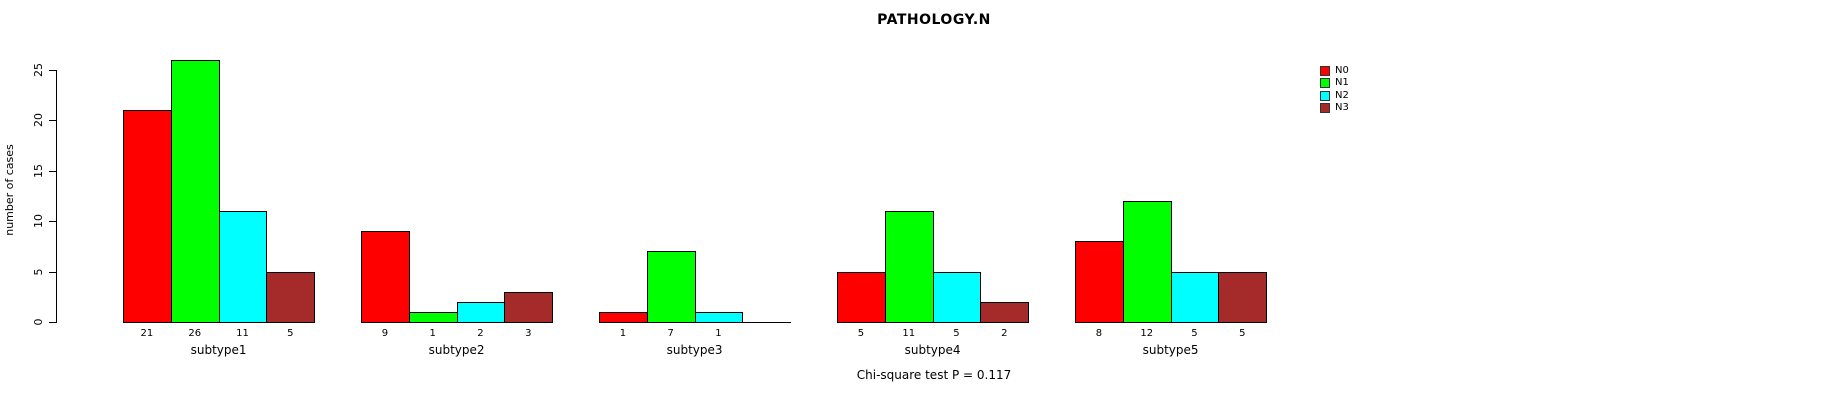 The image size is (1840, 400). I want to click on legend-item: N0, so click(1334, 71).